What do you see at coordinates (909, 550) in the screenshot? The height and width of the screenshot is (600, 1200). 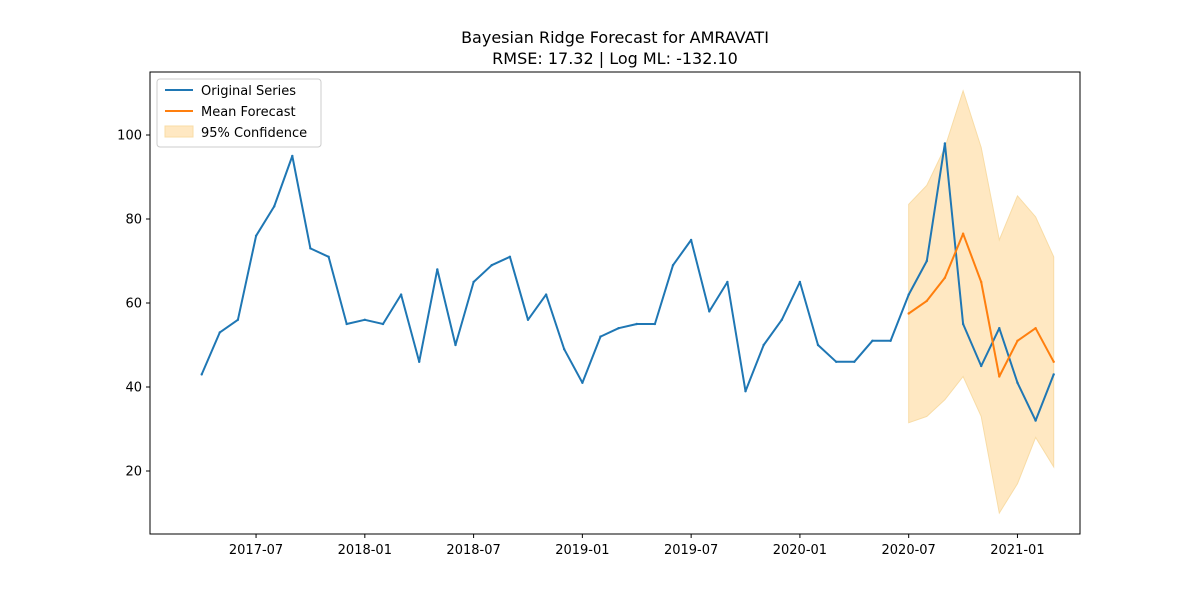 I see `x-tick-label: 2020-07` at bounding box center [909, 550].